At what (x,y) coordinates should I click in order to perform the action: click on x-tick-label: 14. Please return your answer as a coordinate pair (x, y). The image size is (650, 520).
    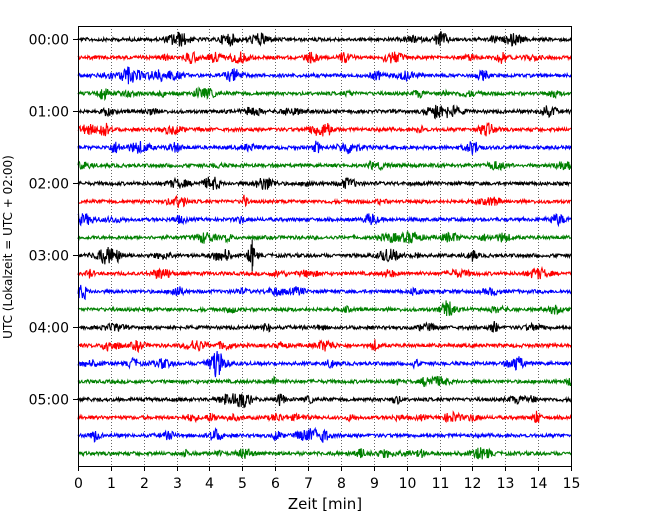
    Looking at the image, I should click on (539, 484).